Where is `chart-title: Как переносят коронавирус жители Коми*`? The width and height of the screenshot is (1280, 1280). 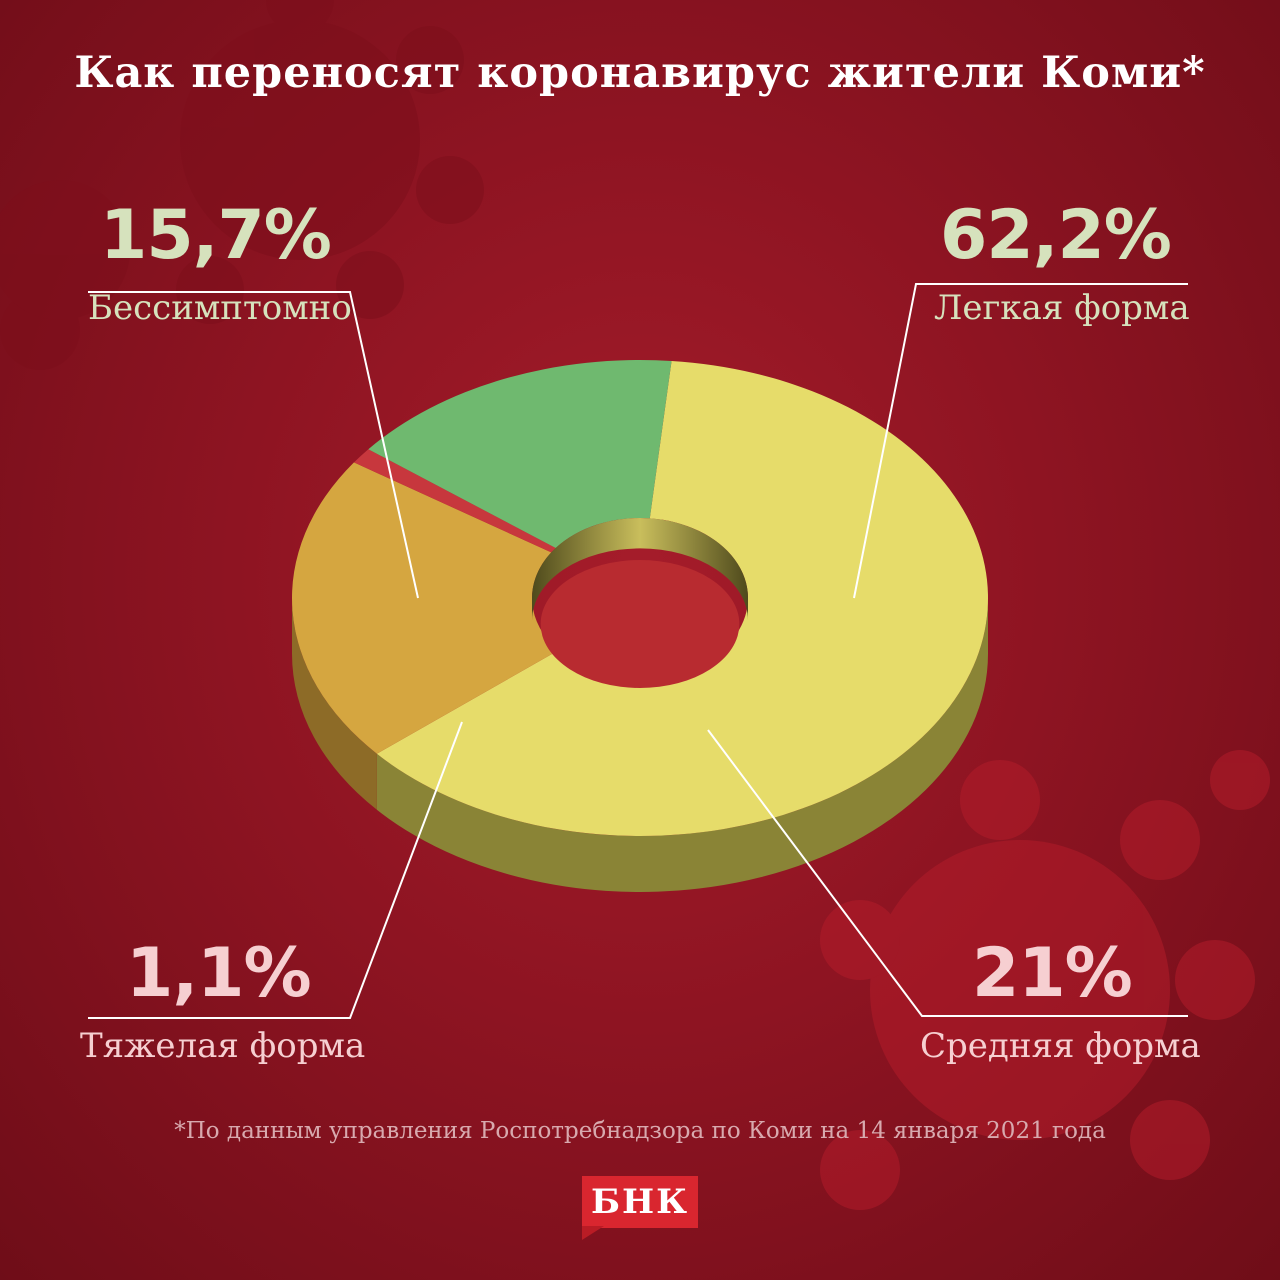 chart-title: Как переносят коронавирус жители Коми* is located at coordinates (640, 73).